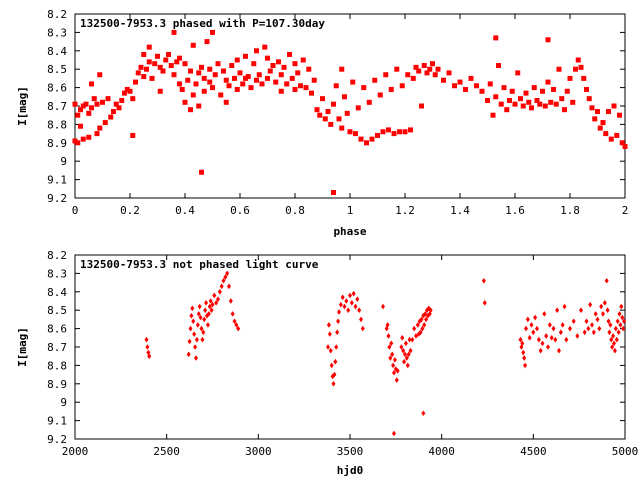 Image resolution: width=640 pixels, height=480 pixels. Describe the element at coordinates (57, 255) in the screenshot. I see `y-tick-label: 8.2` at that location.